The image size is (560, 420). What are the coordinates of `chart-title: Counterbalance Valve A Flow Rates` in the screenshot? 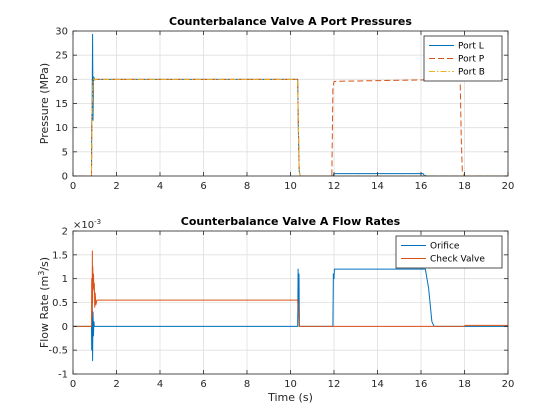 It's located at (291, 221).